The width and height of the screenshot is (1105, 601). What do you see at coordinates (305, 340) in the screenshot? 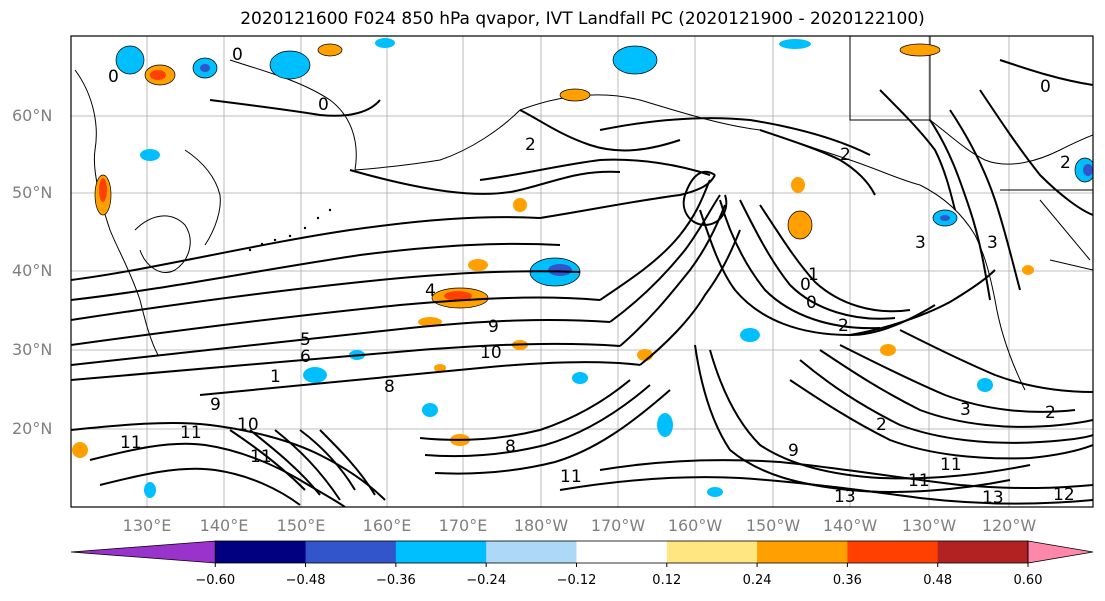
I see `contour-label: 5` at bounding box center [305, 340].